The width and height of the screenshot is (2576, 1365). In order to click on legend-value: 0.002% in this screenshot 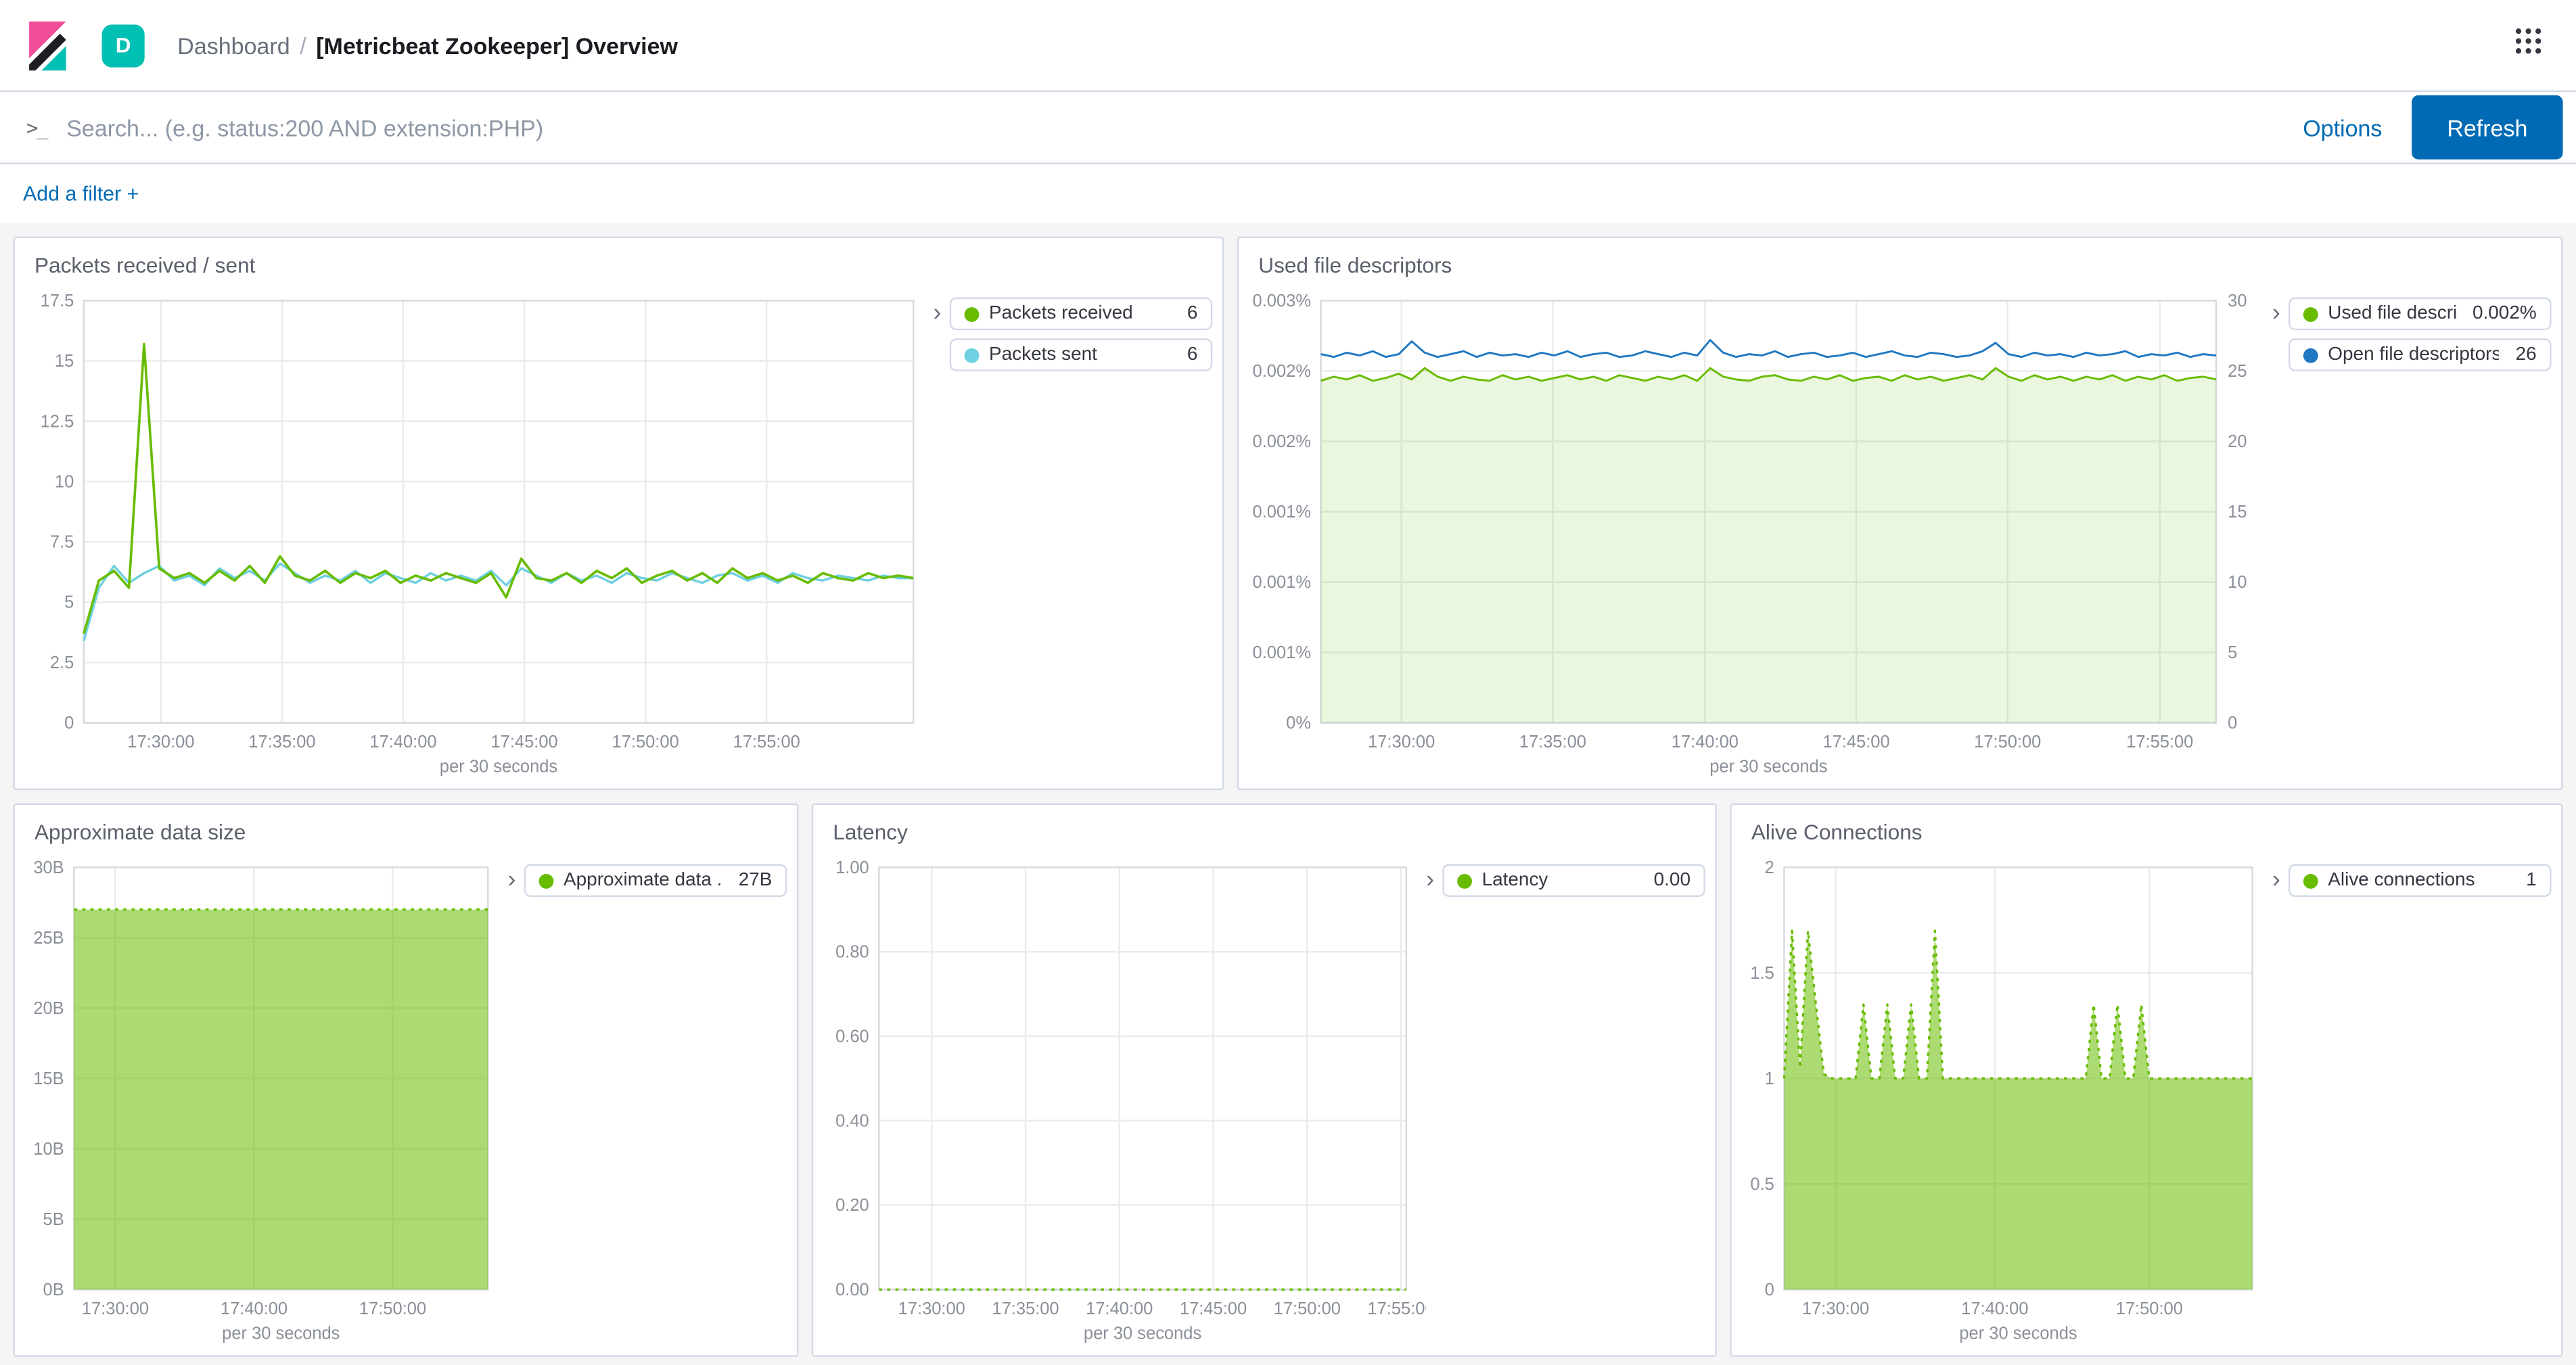, I will do `click(2504, 314)`.